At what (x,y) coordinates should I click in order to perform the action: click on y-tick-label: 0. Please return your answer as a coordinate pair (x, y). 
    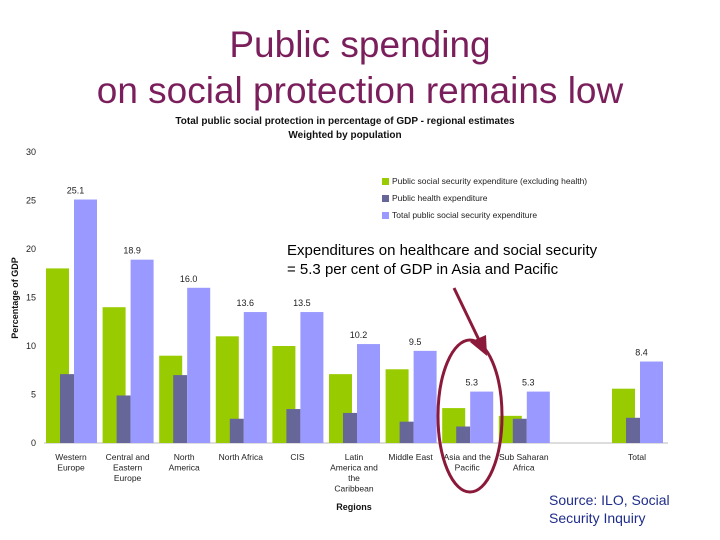
    Looking at the image, I should click on (33, 443).